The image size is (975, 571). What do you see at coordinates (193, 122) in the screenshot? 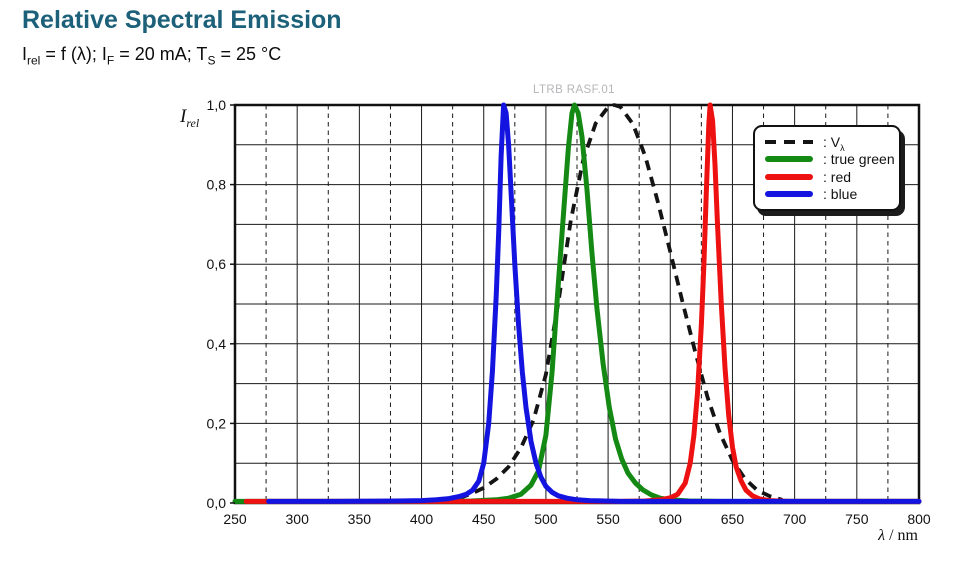
I see `y-axis-subscript: rel` at bounding box center [193, 122].